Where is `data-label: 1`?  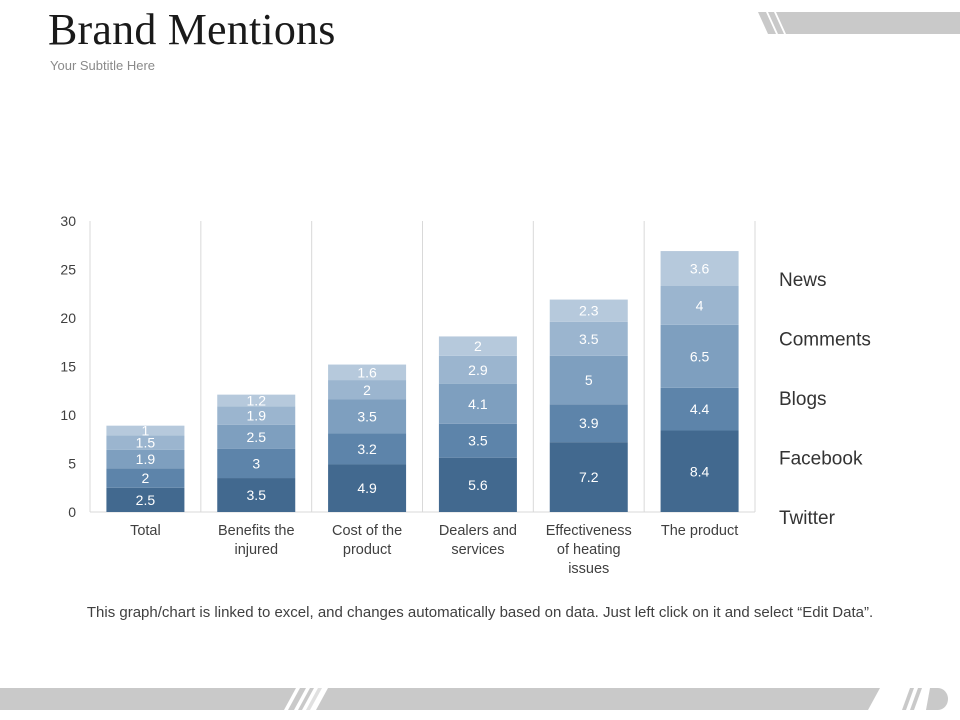
data-label: 1 is located at coordinates (146, 431).